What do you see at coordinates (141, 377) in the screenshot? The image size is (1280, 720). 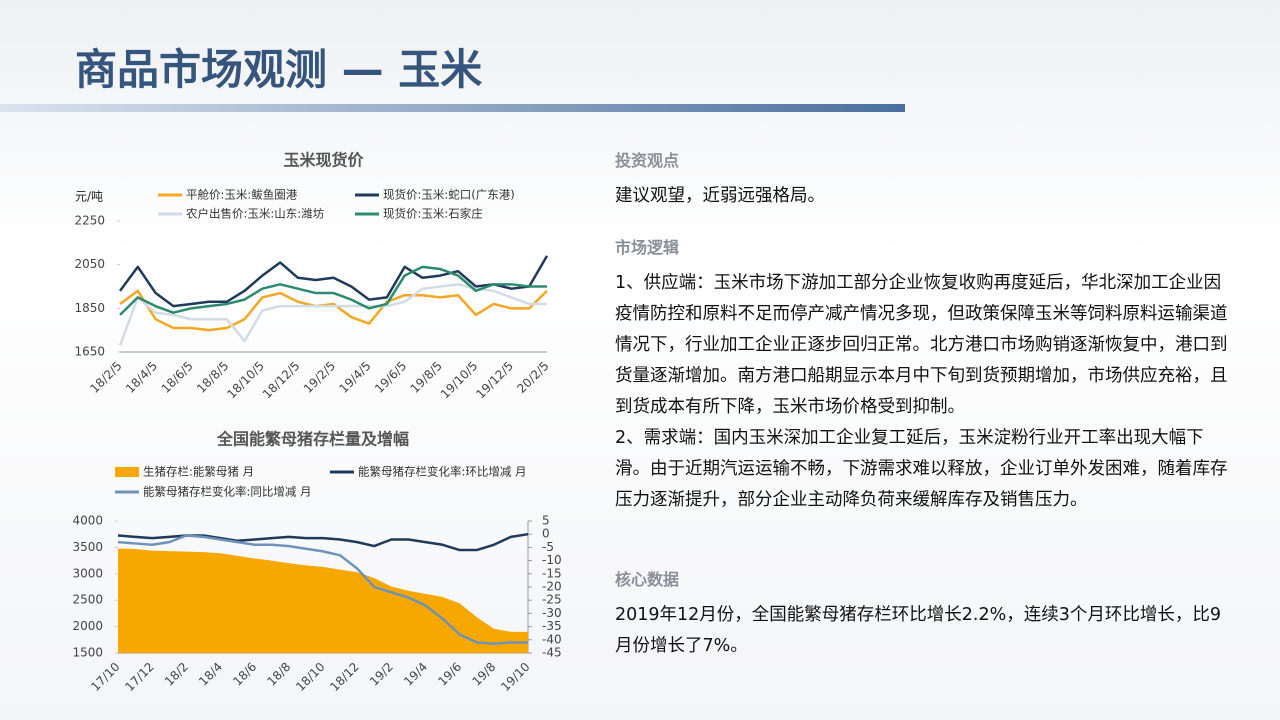 I see `x-tick-label: 18/4/5` at bounding box center [141, 377].